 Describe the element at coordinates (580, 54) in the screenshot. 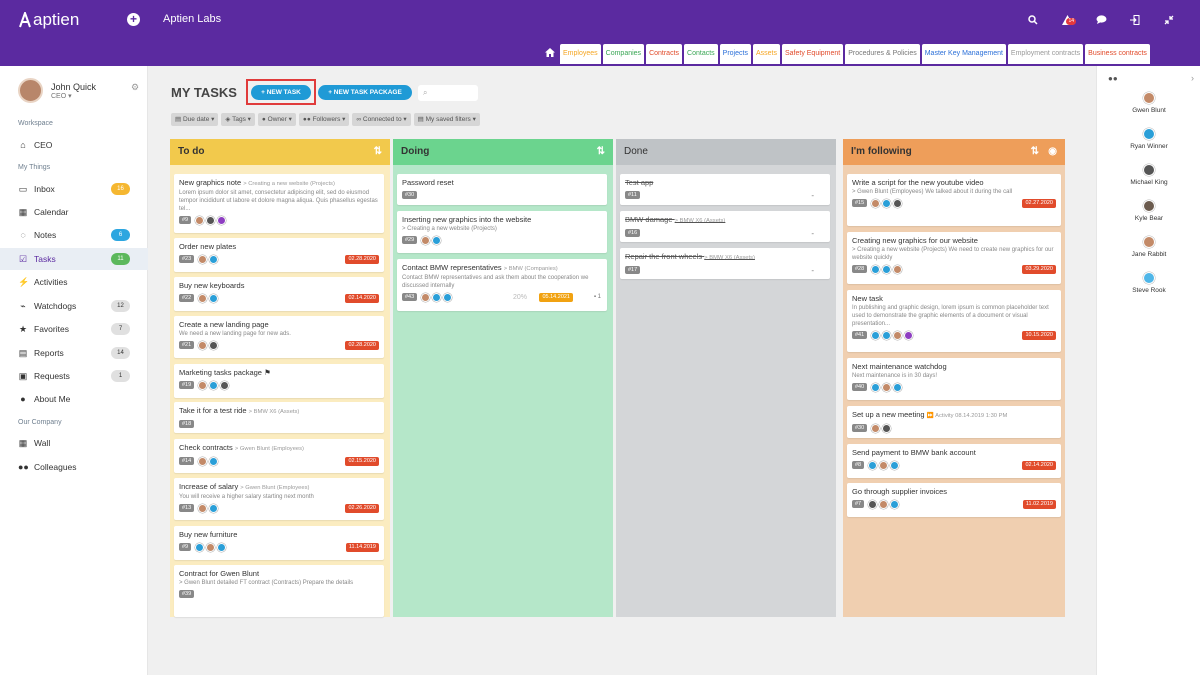

I see `tab-employees: Employees` at that location.